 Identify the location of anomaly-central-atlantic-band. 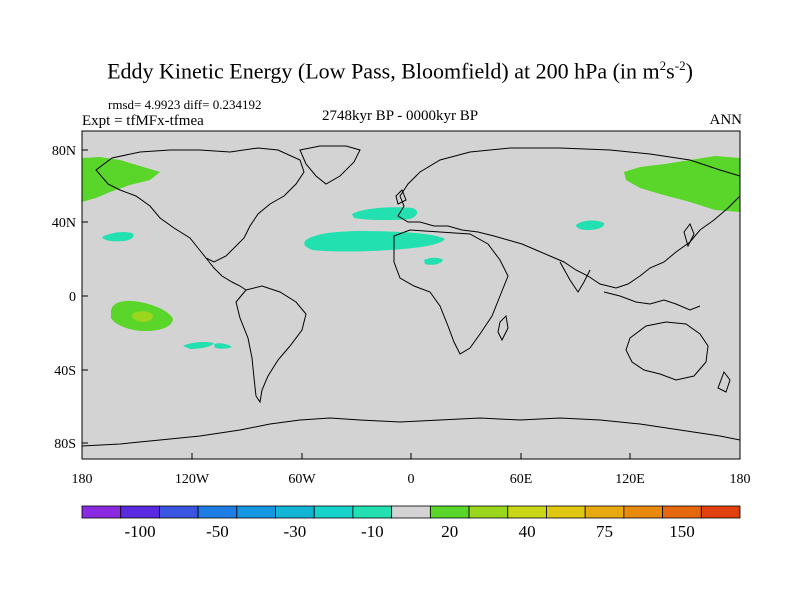
(374, 241).